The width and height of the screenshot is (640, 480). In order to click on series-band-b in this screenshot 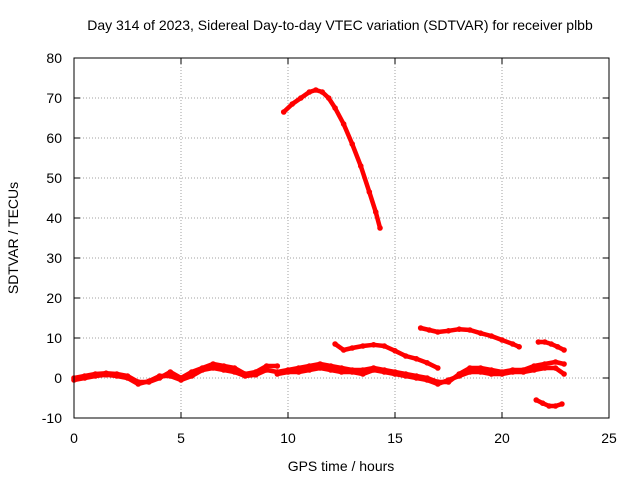, I will do `click(176, 376)`.